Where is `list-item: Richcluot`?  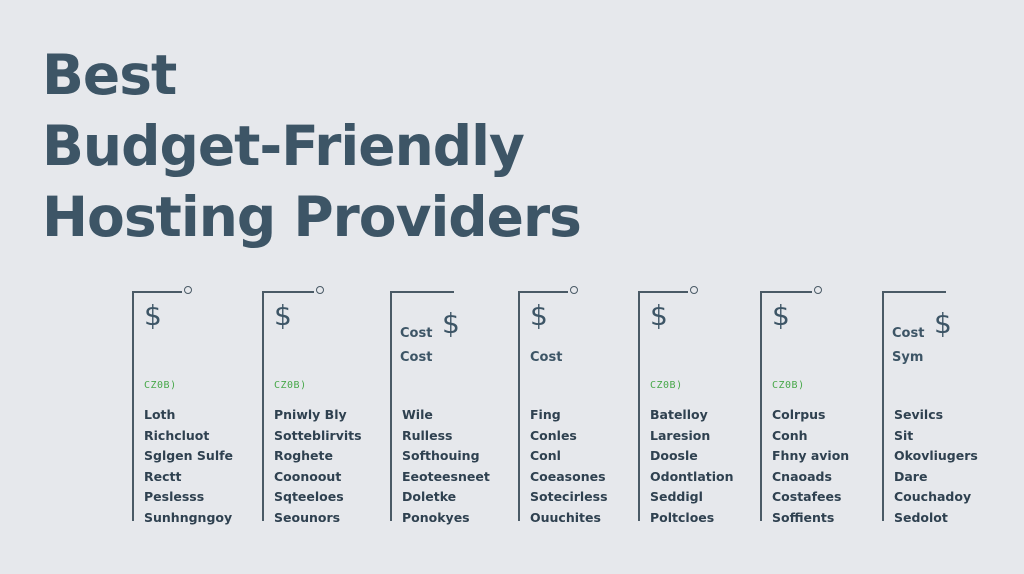 list-item: Richcluot is located at coordinates (177, 435).